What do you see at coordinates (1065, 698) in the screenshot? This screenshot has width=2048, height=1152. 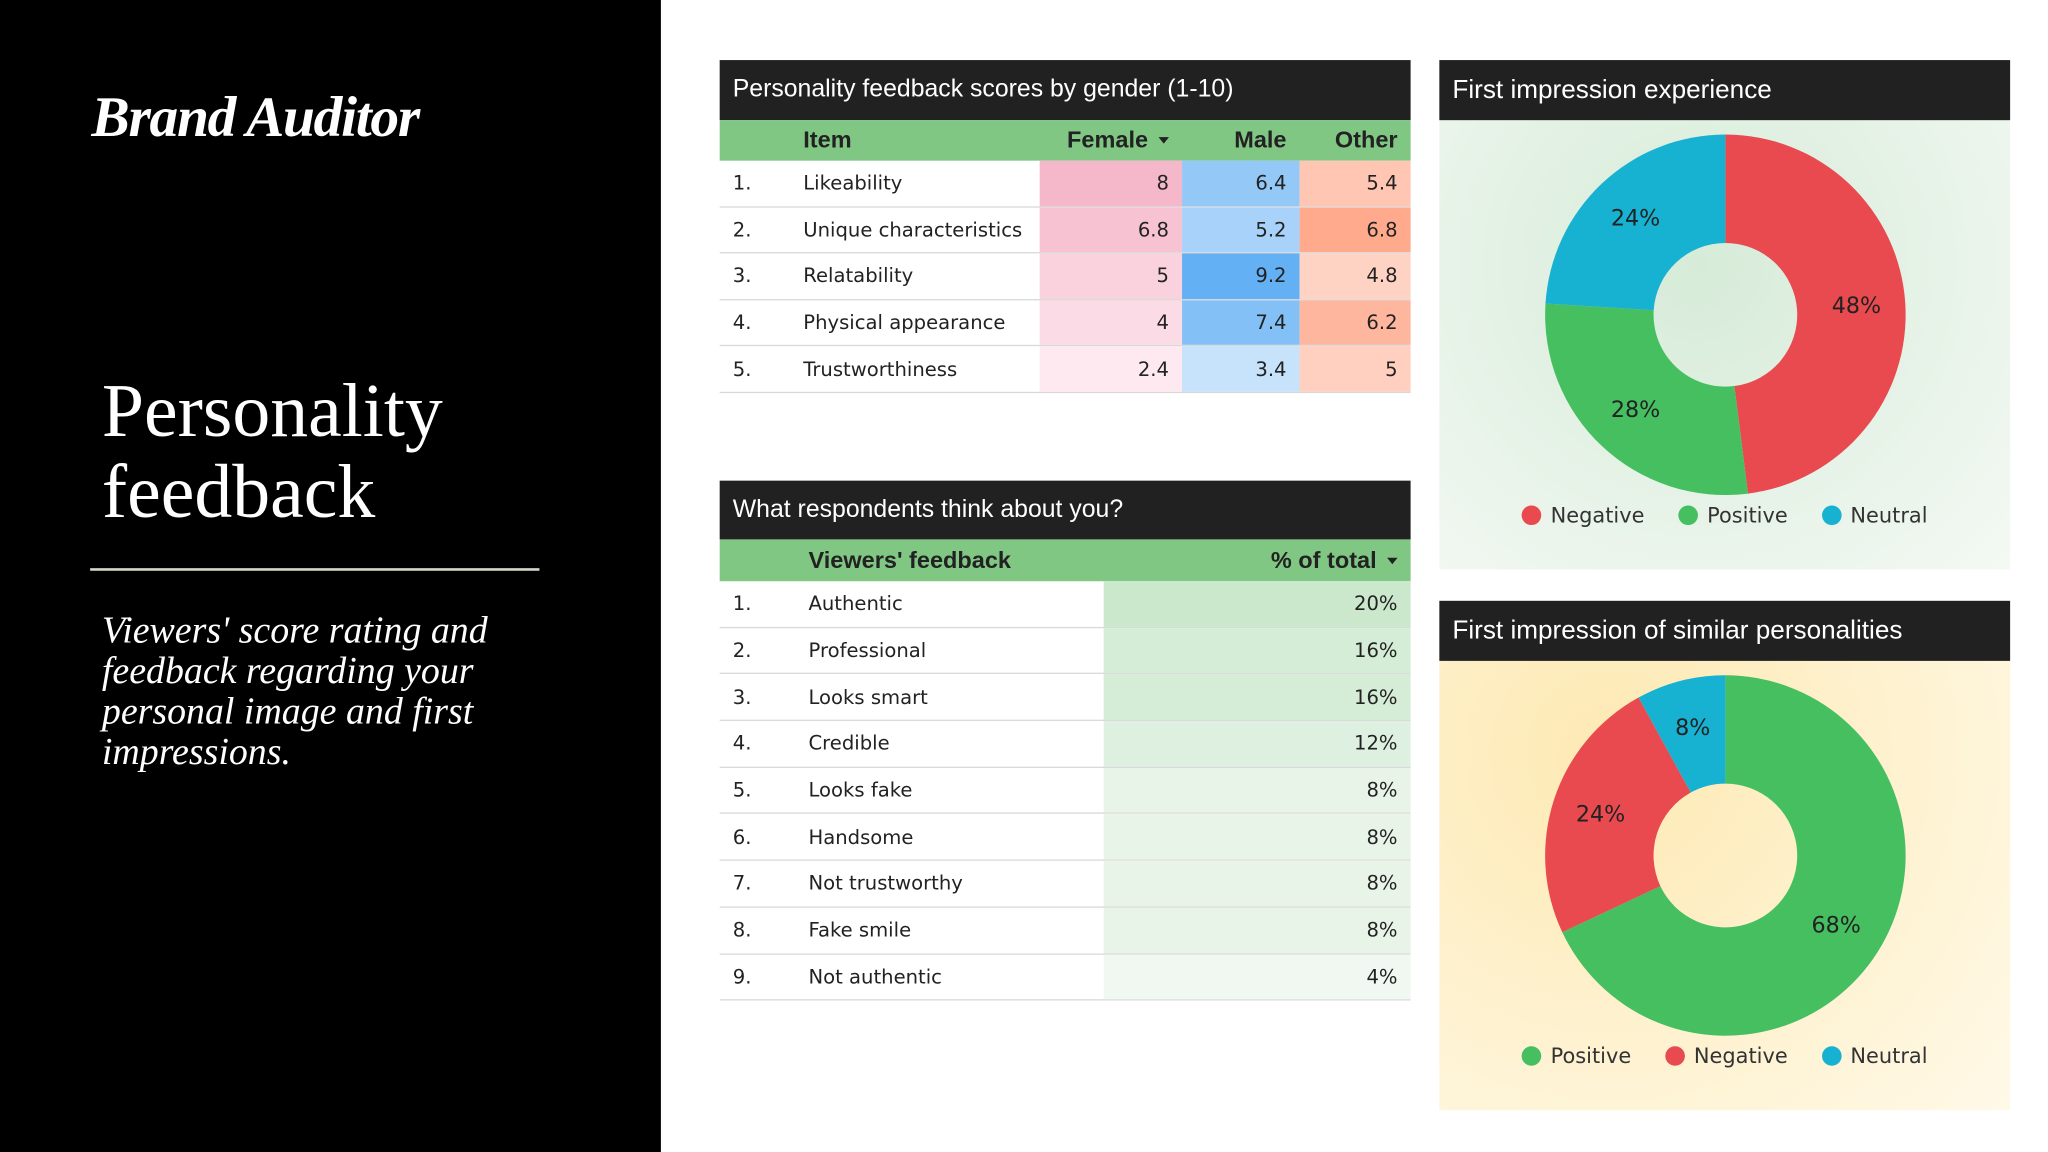 I see `table-row: 3. Looks smart 16%` at bounding box center [1065, 698].